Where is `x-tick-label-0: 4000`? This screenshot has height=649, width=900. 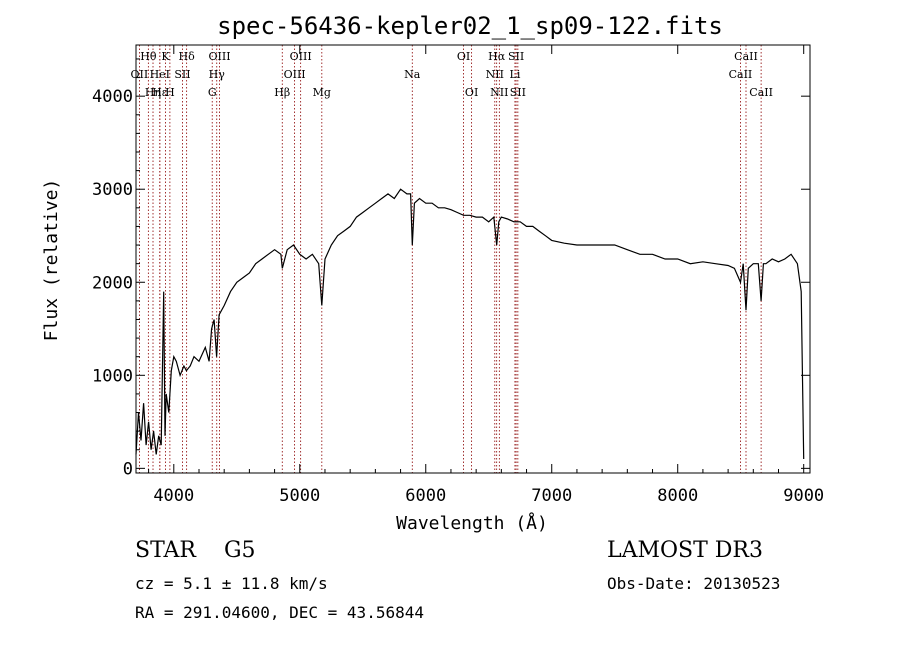 x-tick-label-0: 4000 is located at coordinates (173, 496).